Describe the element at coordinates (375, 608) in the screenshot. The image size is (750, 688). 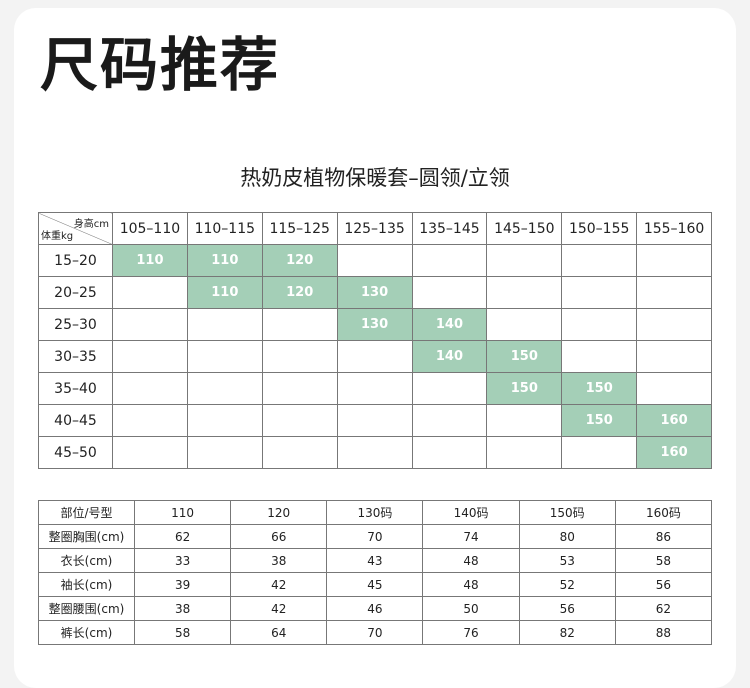
I see `measure-row: 整圈腰围(cm) 38 42 46 50 56 62` at that location.